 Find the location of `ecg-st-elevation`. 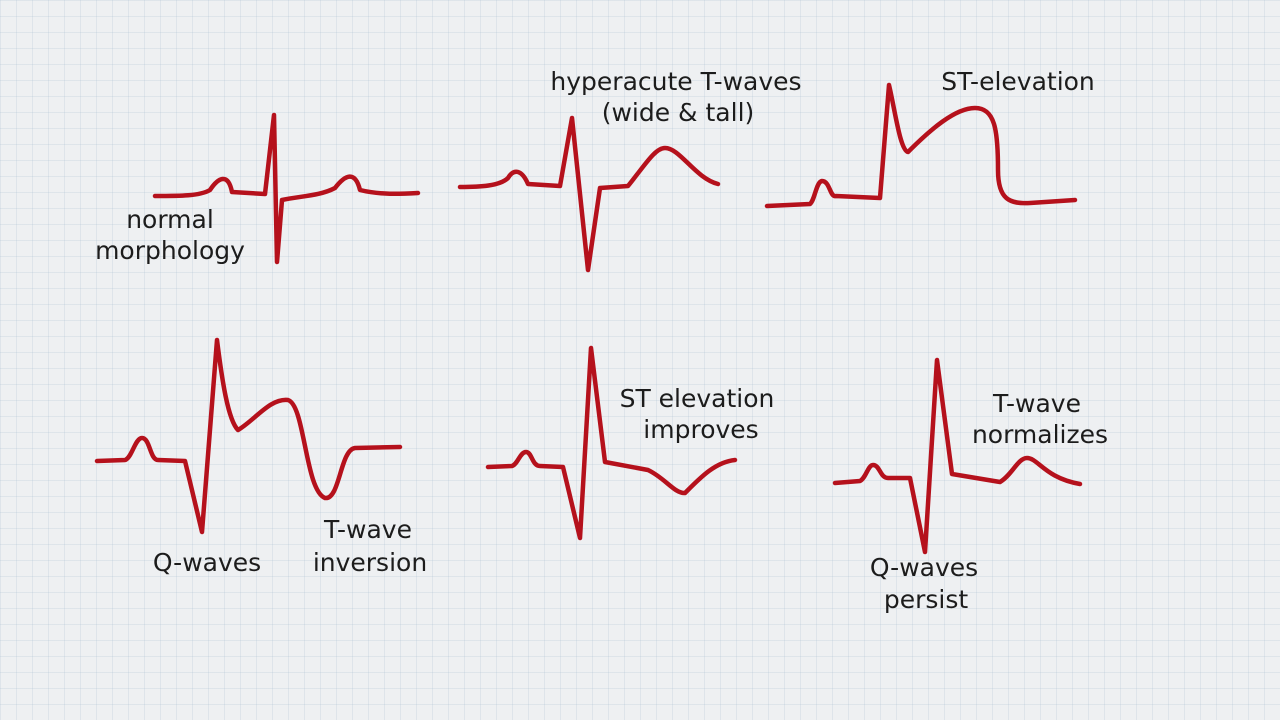

ecg-st-elevation is located at coordinates (921, 145).